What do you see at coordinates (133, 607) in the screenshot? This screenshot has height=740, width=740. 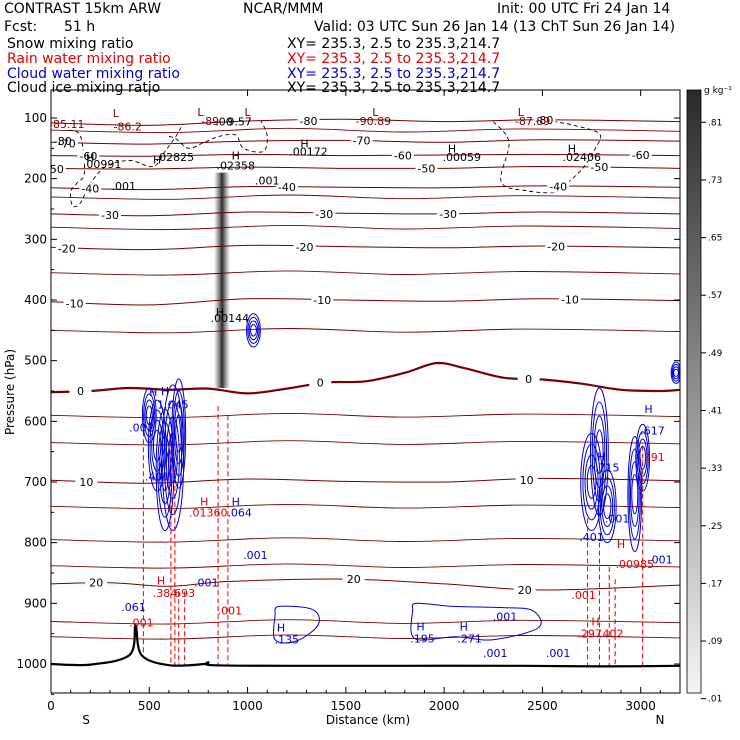 I see `contour-annotation: .061` at bounding box center [133, 607].